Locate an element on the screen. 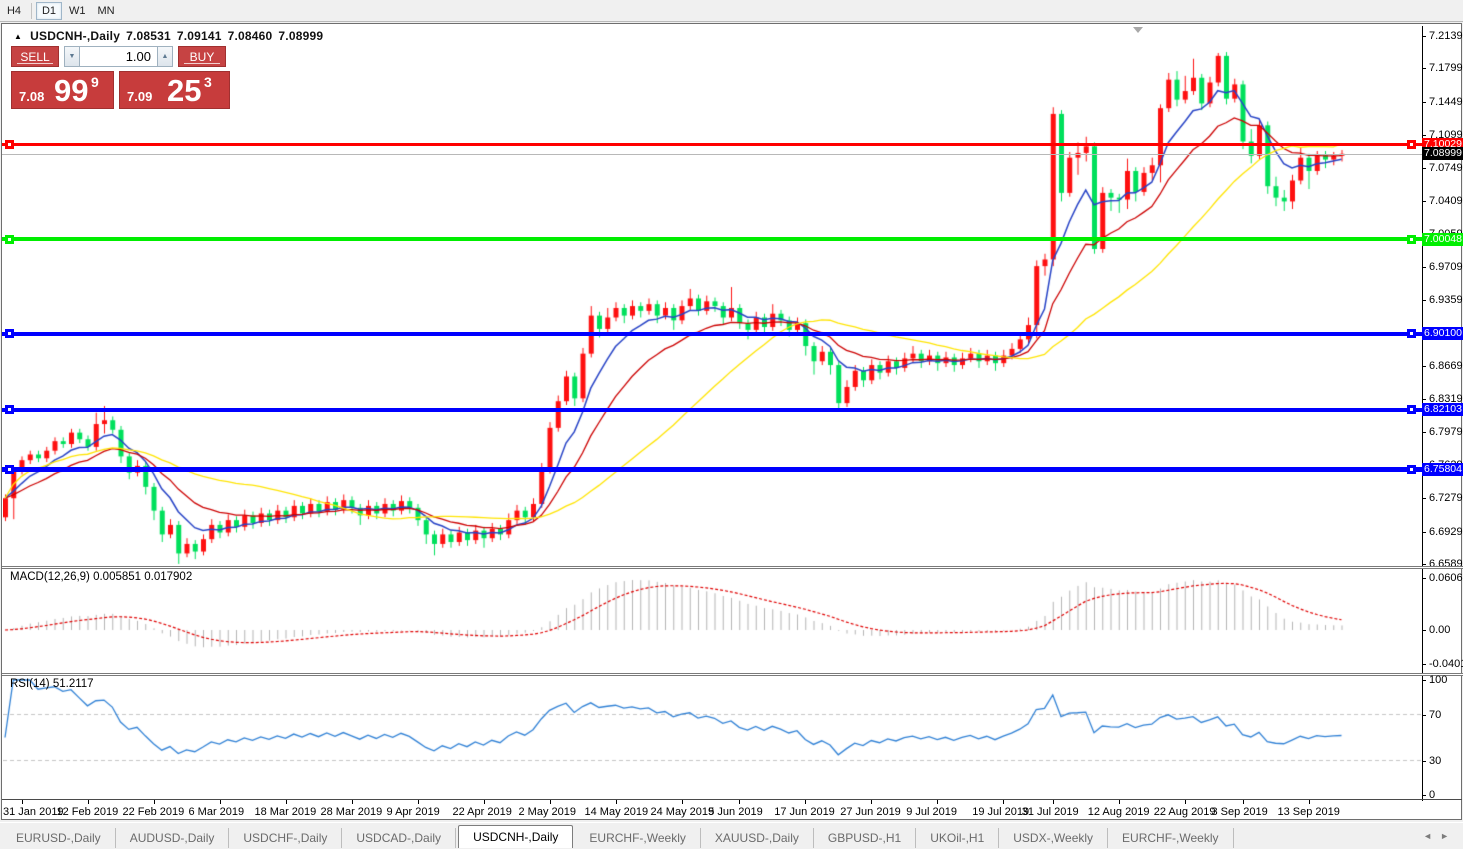  macd-canvas is located at coordinates (713, 621).